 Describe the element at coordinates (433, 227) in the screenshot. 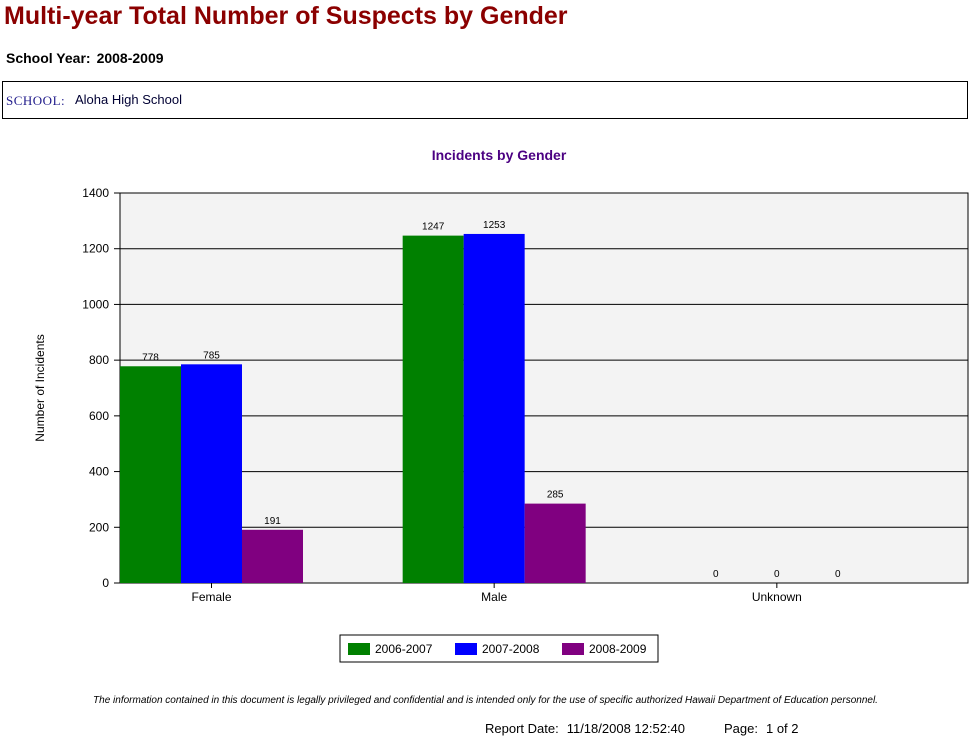

I see `data-label: 1247` at that location.